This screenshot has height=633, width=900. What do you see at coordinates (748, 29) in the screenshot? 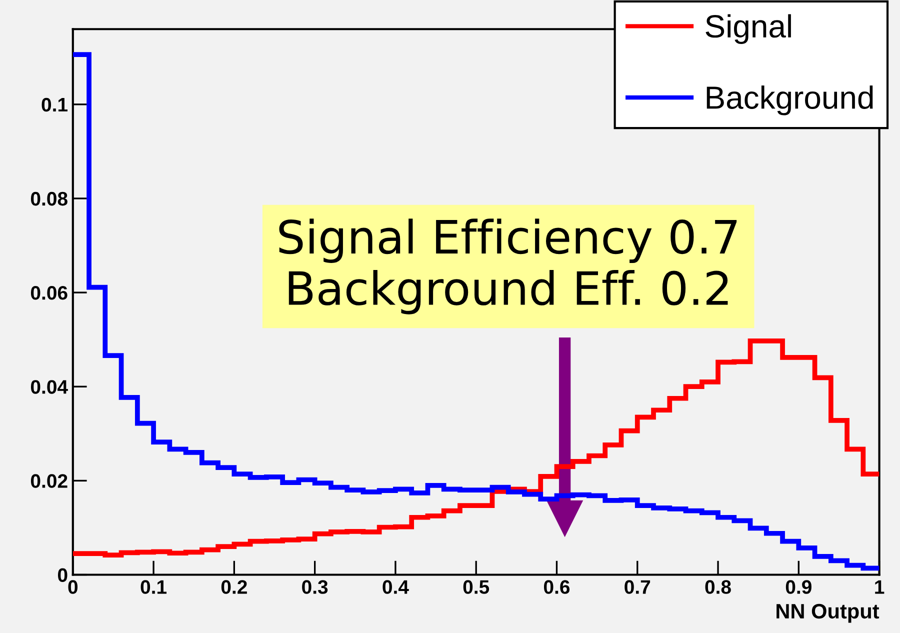
I see `legend-label: Signal` at bounding box center [748, 29].